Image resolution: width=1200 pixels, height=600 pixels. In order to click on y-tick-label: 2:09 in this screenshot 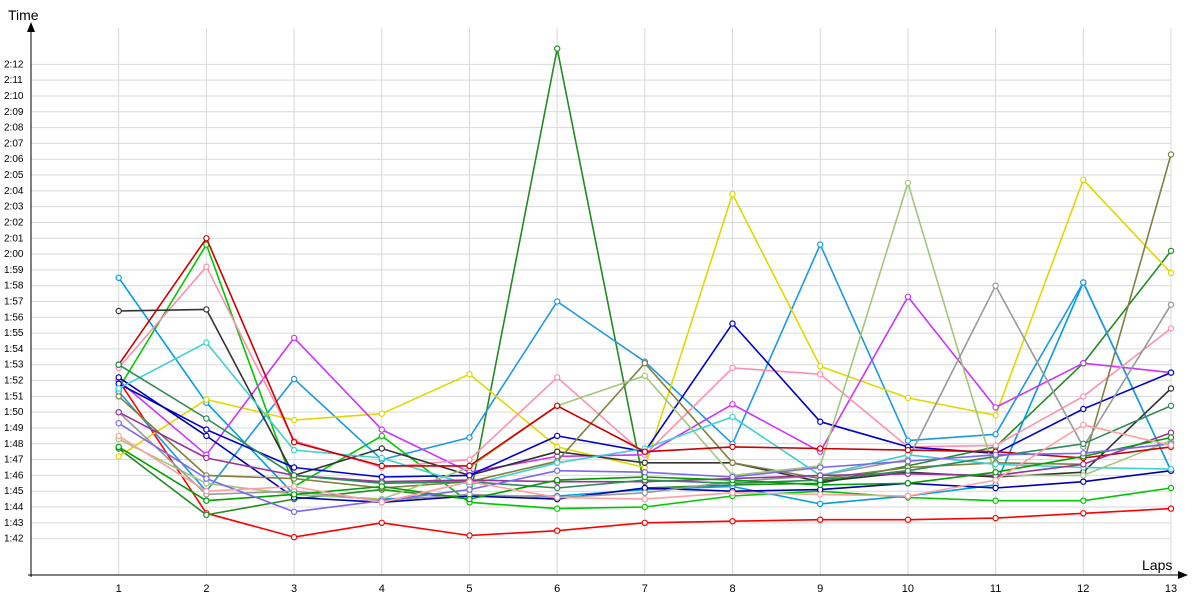, I will do `click(14, 112)`.